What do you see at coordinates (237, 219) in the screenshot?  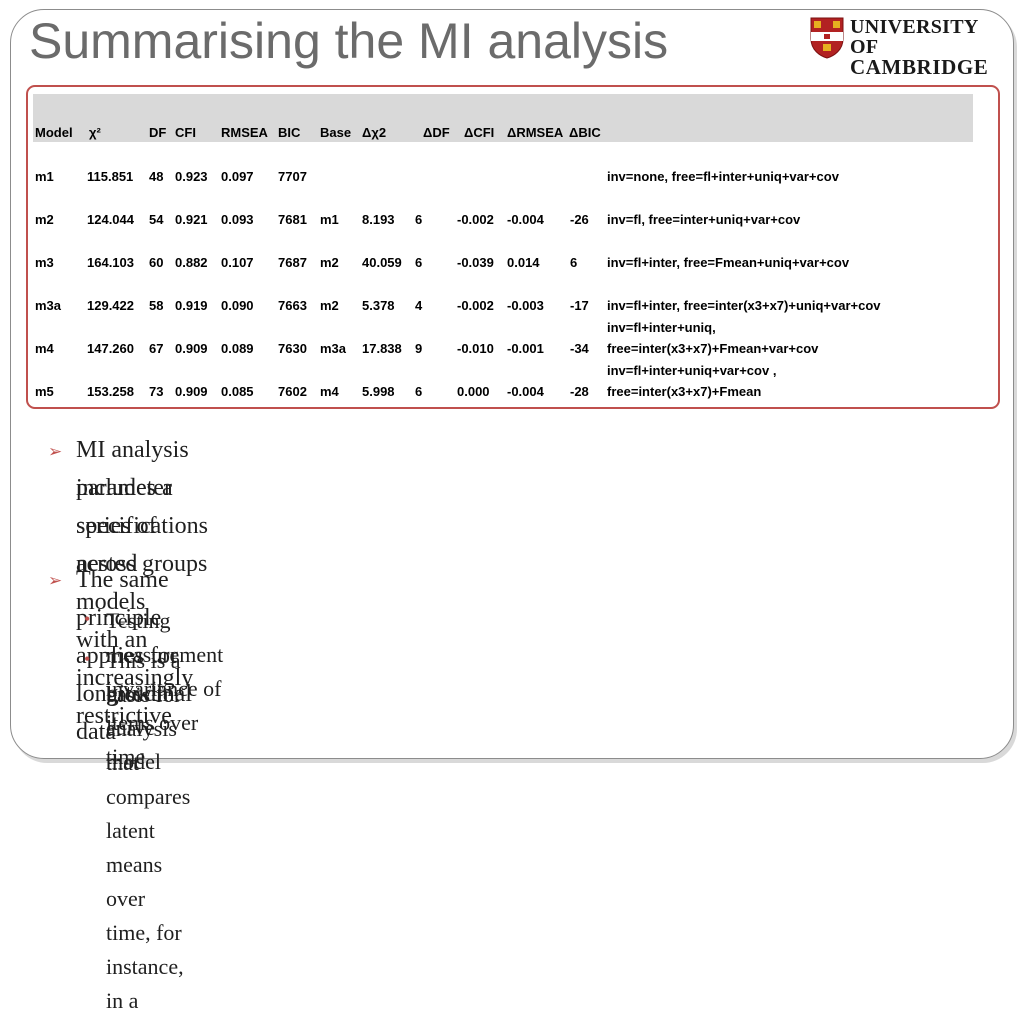 I see `table-cell-rmsea: 0.093` at bounding box center [237, 219].